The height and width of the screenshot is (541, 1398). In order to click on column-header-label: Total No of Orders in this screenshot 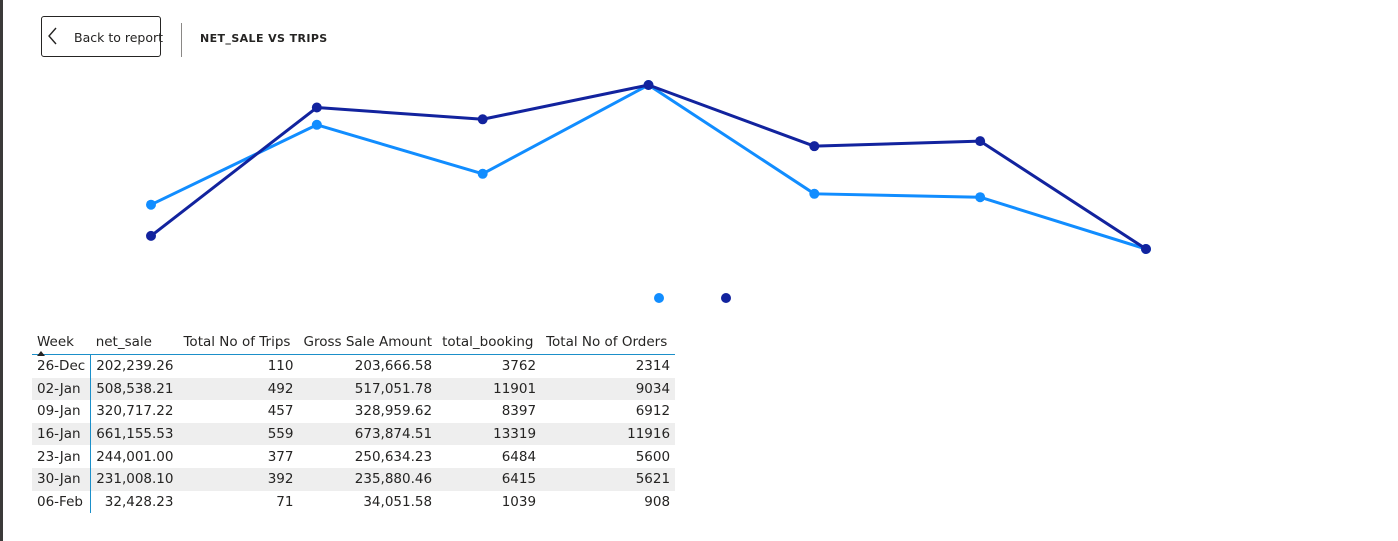, I will do `click(607, 342)`.